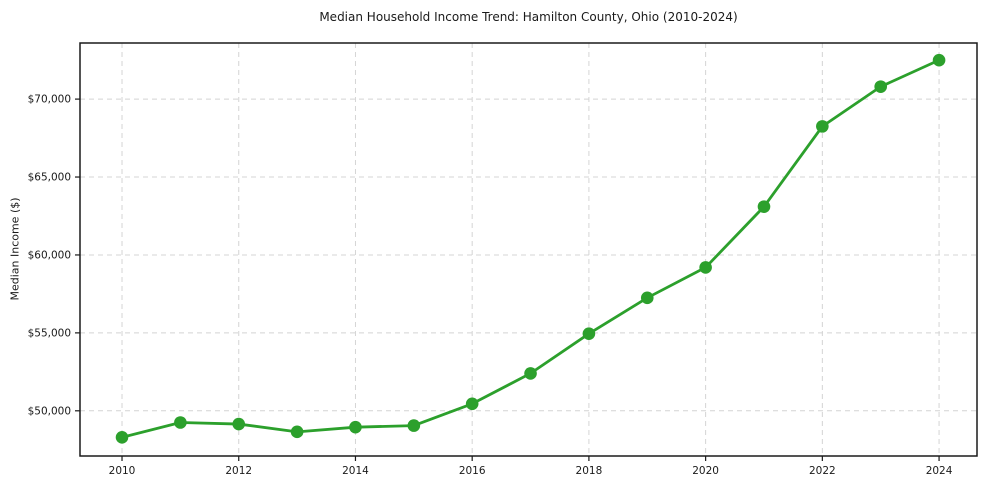 The height and width of the screenshot is (490, 989). Describe the element at coordinates (705, 471) in the screenshot. I see `x-tick-label: 2020` at that location.